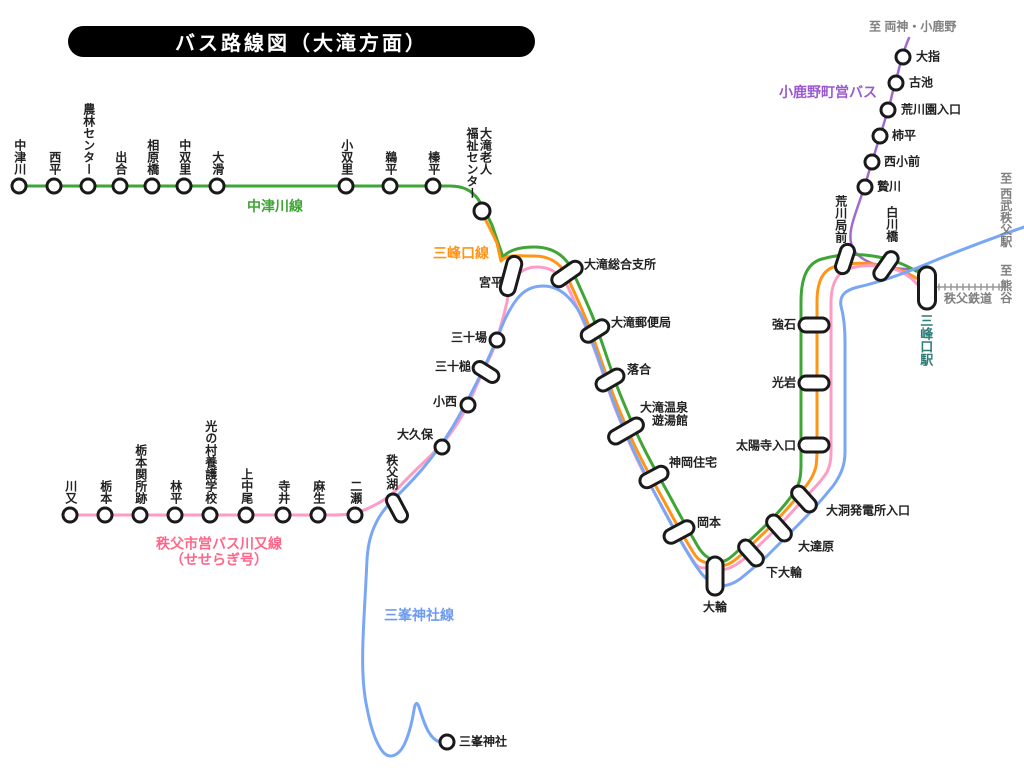  Describe the element at coordinates (318, 515) in the screenshot. I see `station-marker-麻生` at that location.